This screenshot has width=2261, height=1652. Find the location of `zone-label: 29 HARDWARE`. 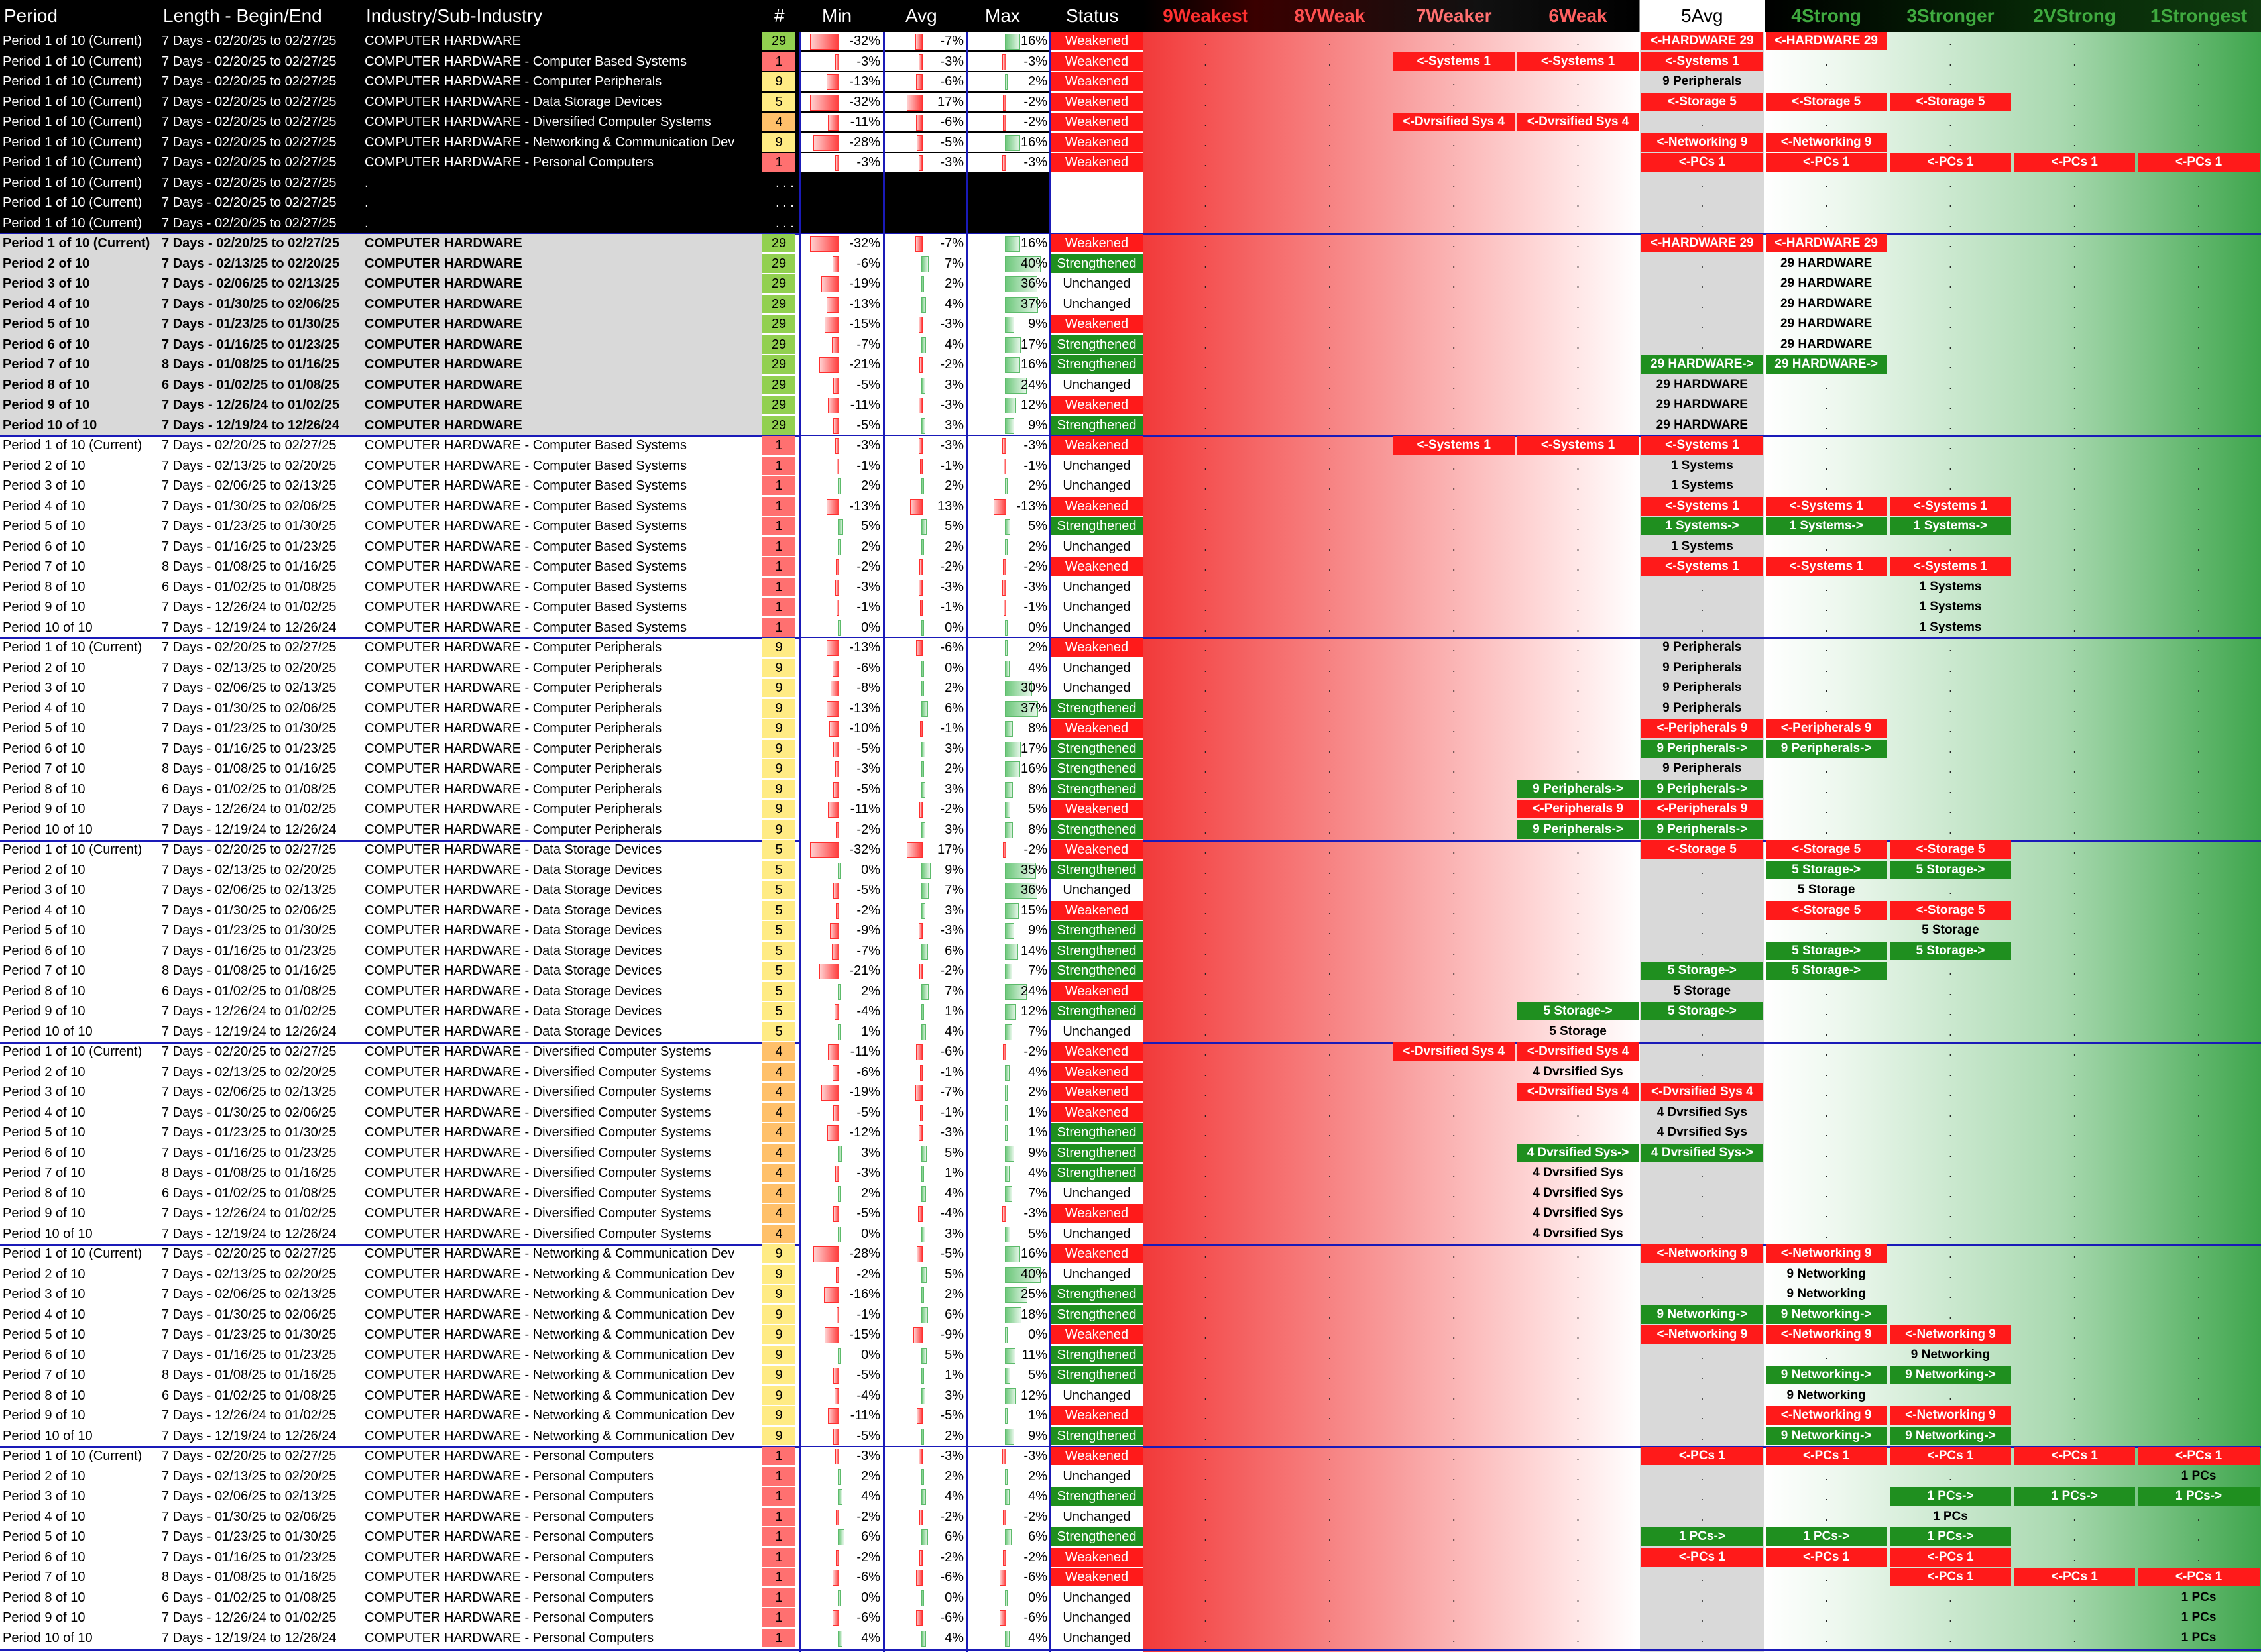

zone-label: 29 HARDWARE is located at coordinates (1826, 283).